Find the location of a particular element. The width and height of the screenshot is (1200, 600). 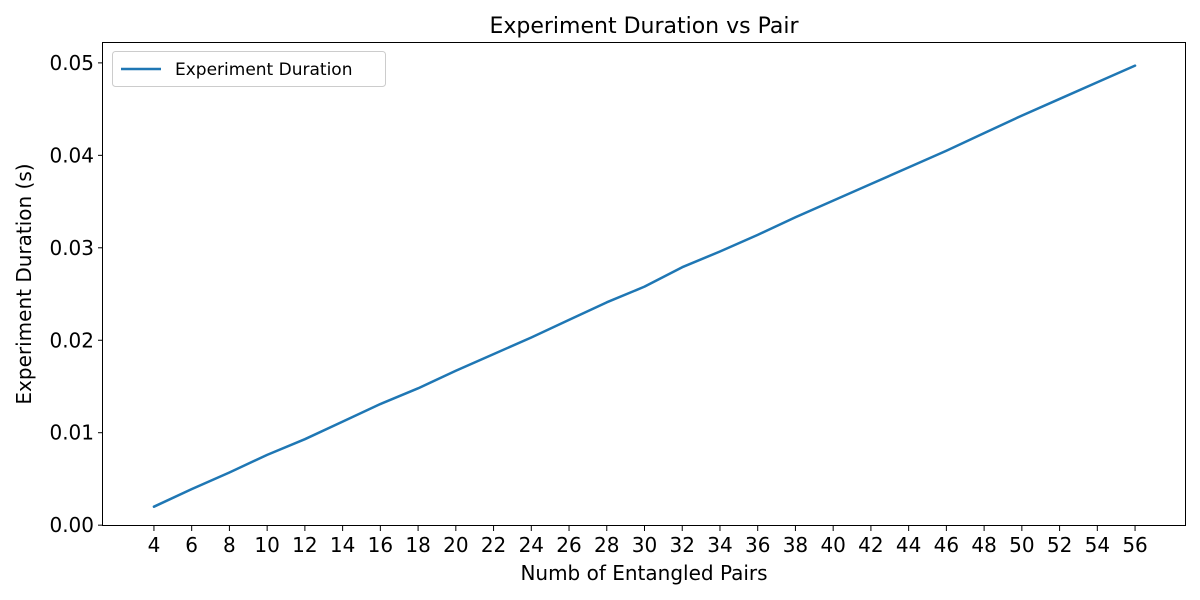

legend-box is located at coordinates (249, 69).